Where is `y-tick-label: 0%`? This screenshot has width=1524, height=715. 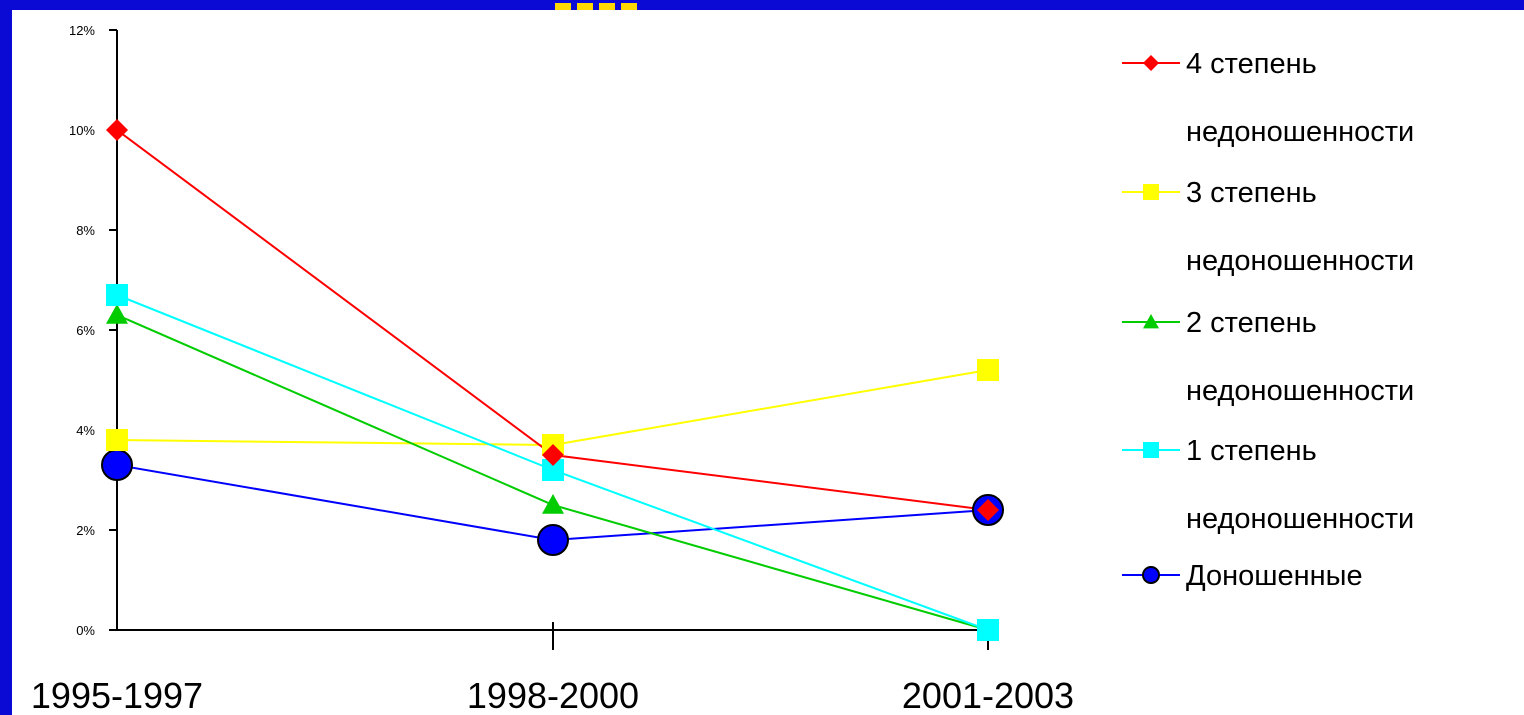 y-tick-label: 0% is located at coordinates (85, 630).